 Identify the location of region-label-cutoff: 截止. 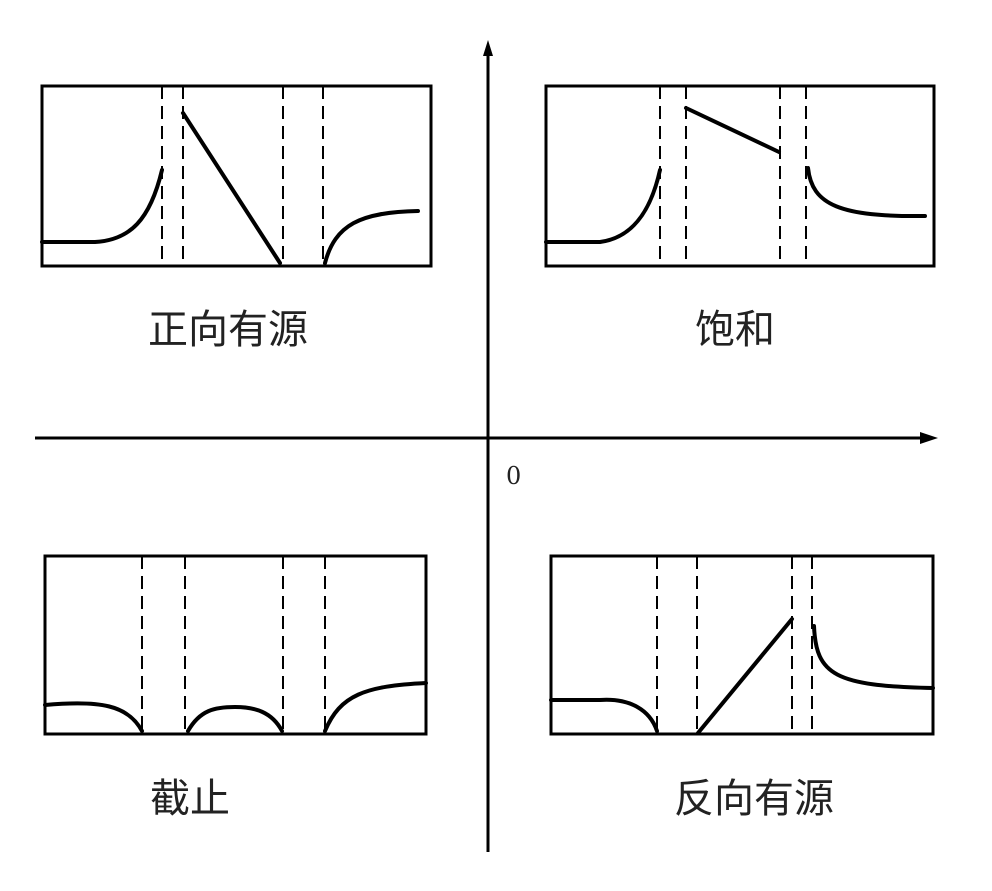
(190, 799).